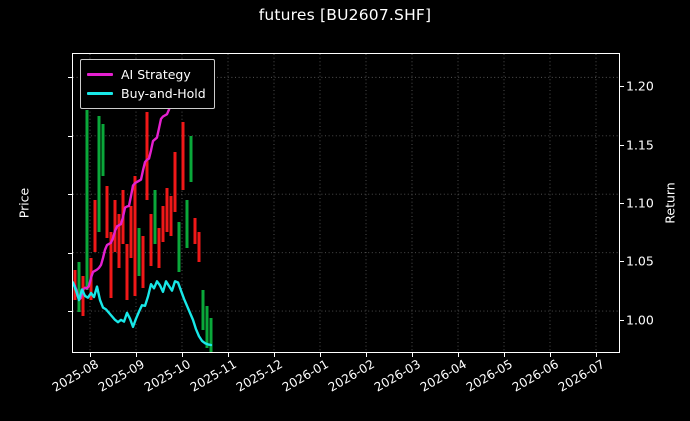 Image resolution: width=690 pixels, height=421 pixels. What do you see at coordinates (640, 261) in the screenshot?
I see `y-axis-right-tick-label: 1.05` at bounding box center [640, 261].